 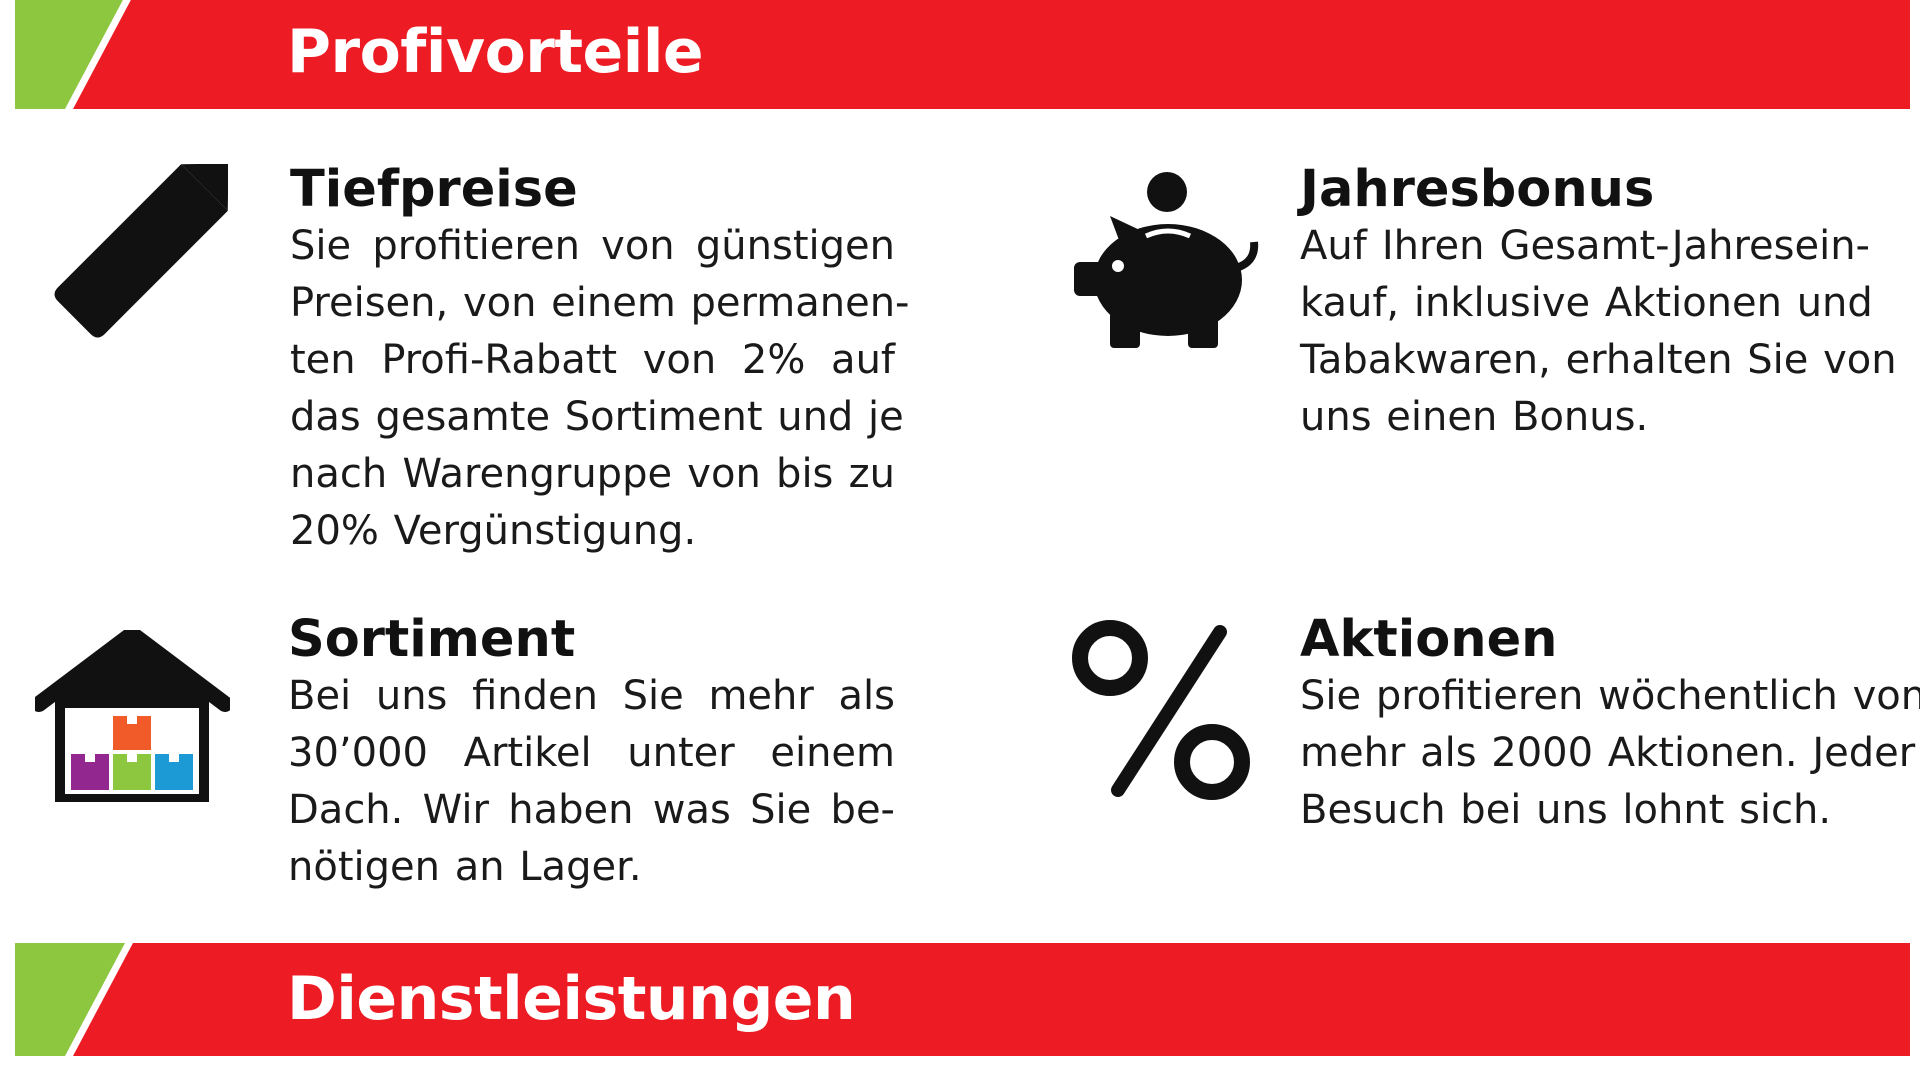 I want to click on text-line: mehr als 2000 Aktionen. Jeder, so click(x=1608, y=753).